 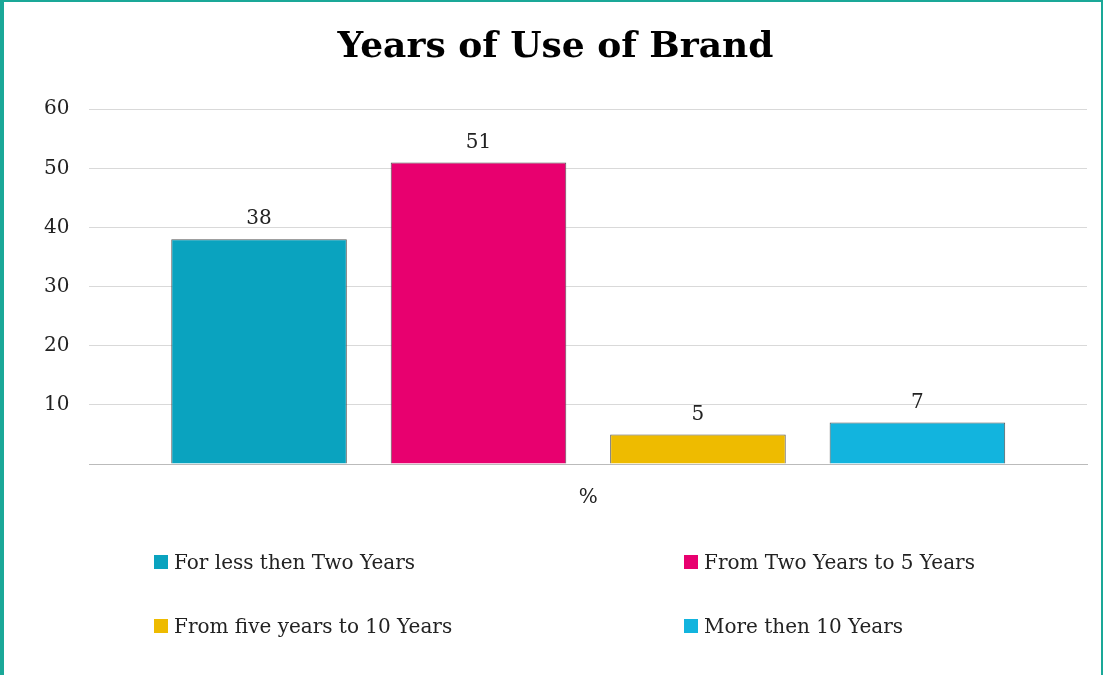 What do you see at coordinates (295, 562) in the screenshot?
I see `legend-label: For less then Two Years` at bounding box center [295, 562].